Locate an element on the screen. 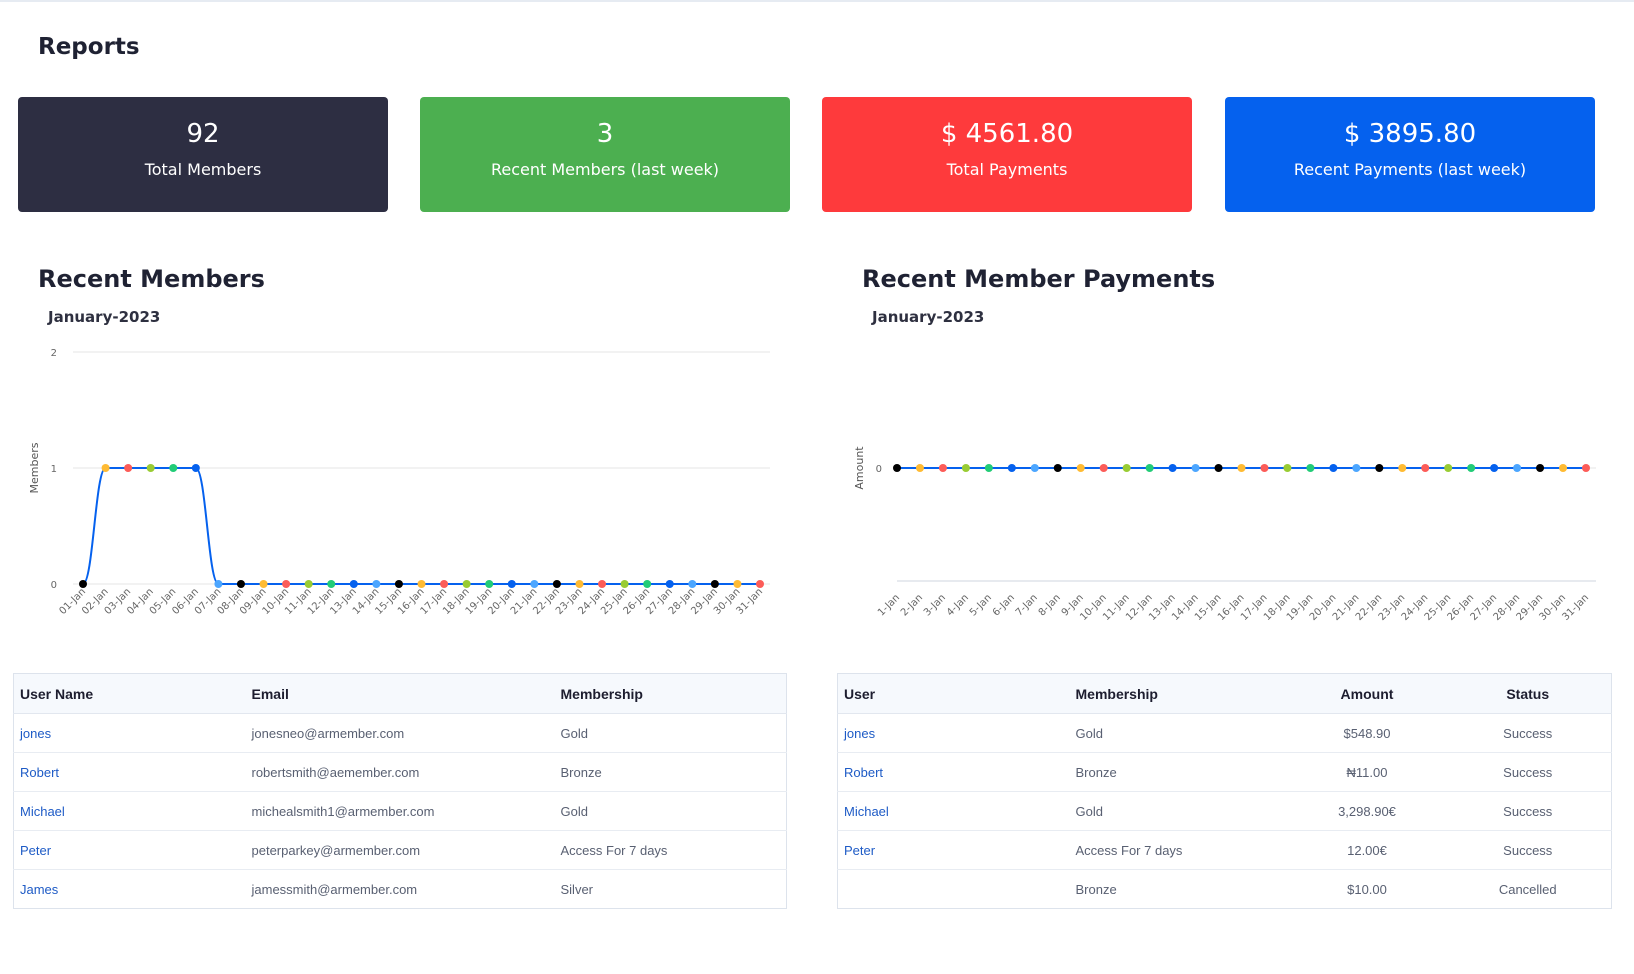  recent-members-label: Recent Members (last week) is located at coordinates (605, 169).